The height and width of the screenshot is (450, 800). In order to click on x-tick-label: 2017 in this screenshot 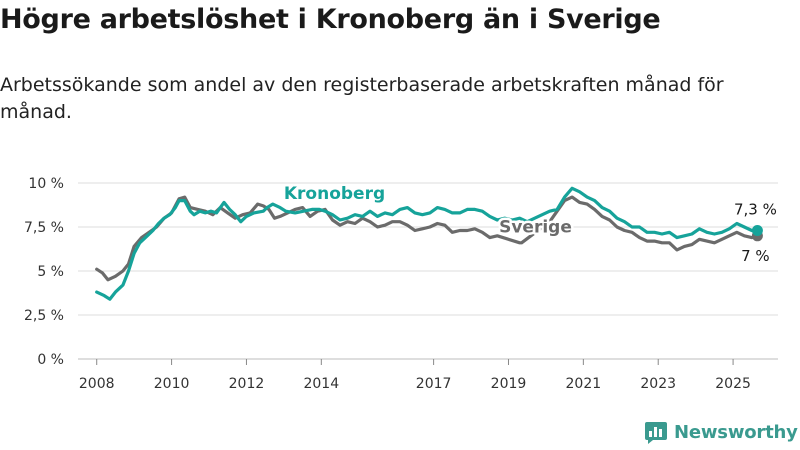, I will do `click(434, 384)`.